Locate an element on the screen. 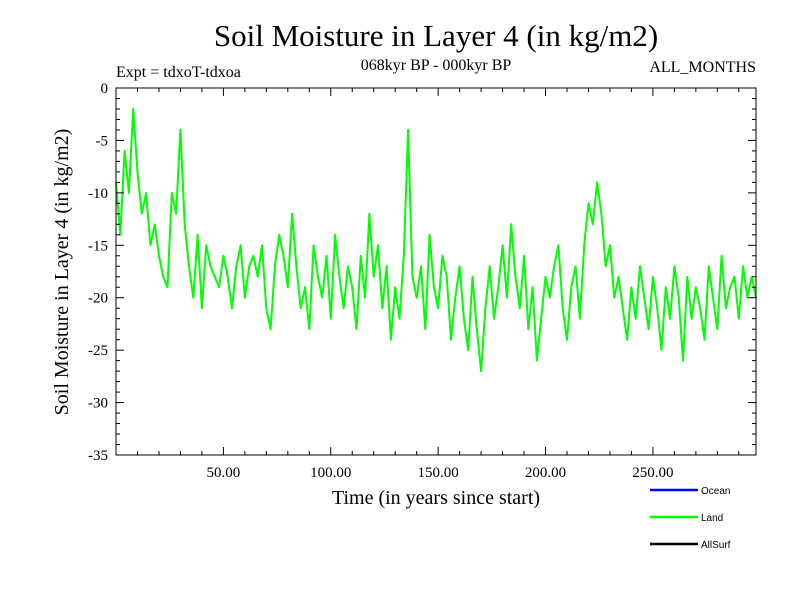 The height and width of the screenshot is (600, 800). y-axis-label: Soil Moisture in Layer 4 (in kg/m2) is located at coordinates (62, 272).